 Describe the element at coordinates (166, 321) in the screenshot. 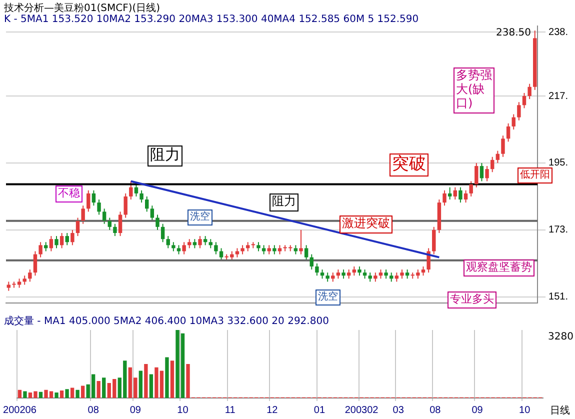

I see `chart-title: 成交量 - MA1 405.000 5MA2 406.400 10MA3 332.600 20 292.800` at that location.